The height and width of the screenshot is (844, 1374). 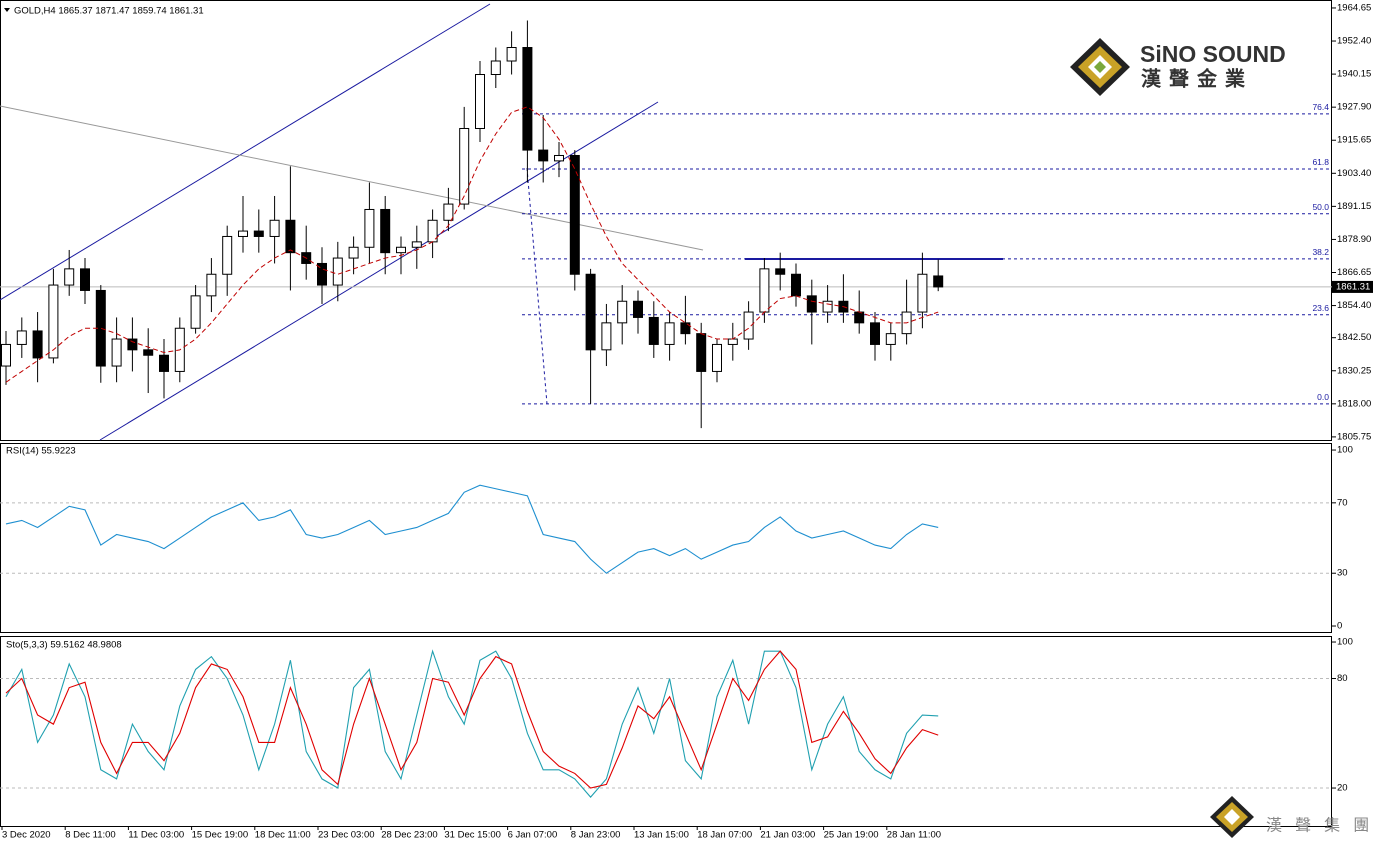 I want to click on last-price-box, so click(x=1352, y=286).